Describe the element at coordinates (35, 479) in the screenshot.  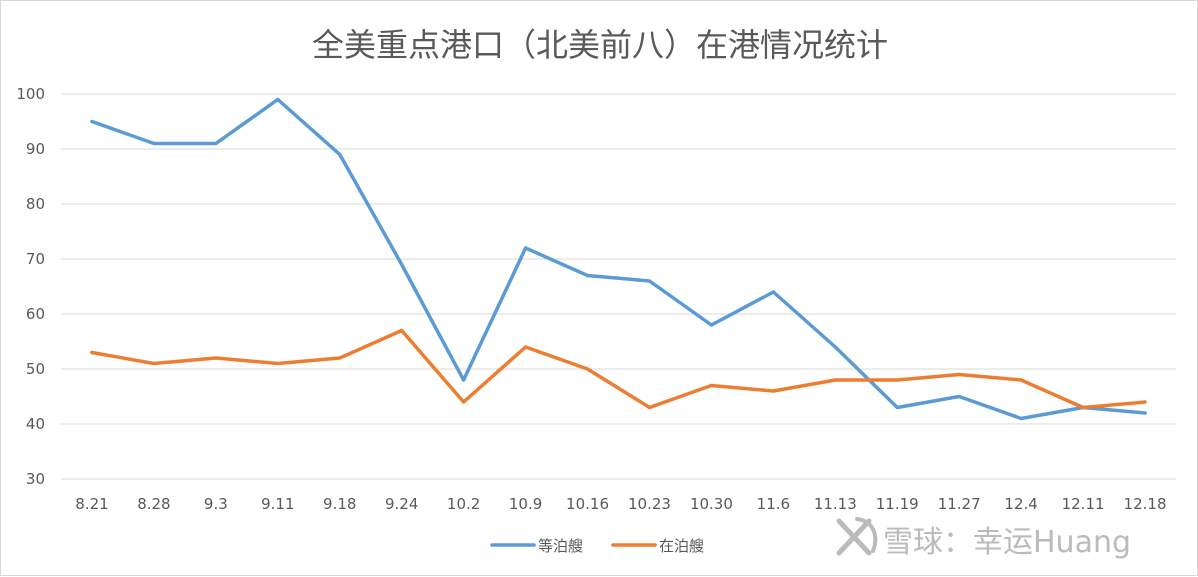
I see `y-tick-label: 30` at that location.